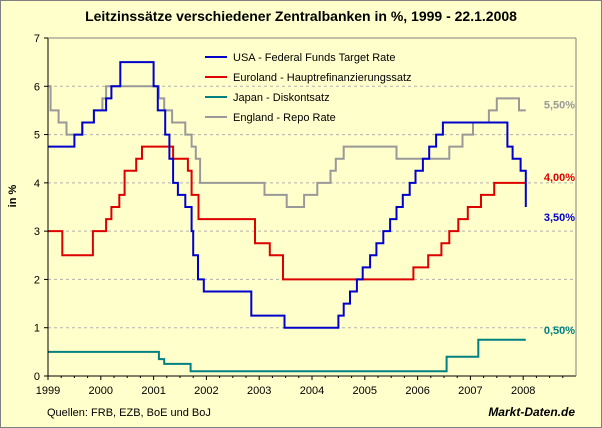 The image size is (602, 428). Describe the element at coordinates (37, 184) in the screenshot. I see `y-tick-label: 4` at that location.